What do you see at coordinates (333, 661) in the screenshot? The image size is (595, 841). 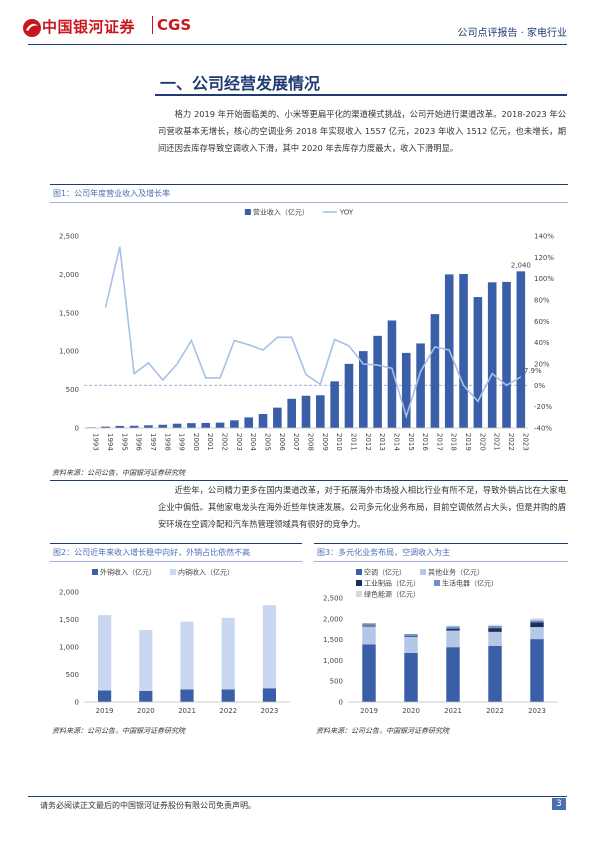 I see `y-tick-label: 1,000` at bounding box center [333, 661].